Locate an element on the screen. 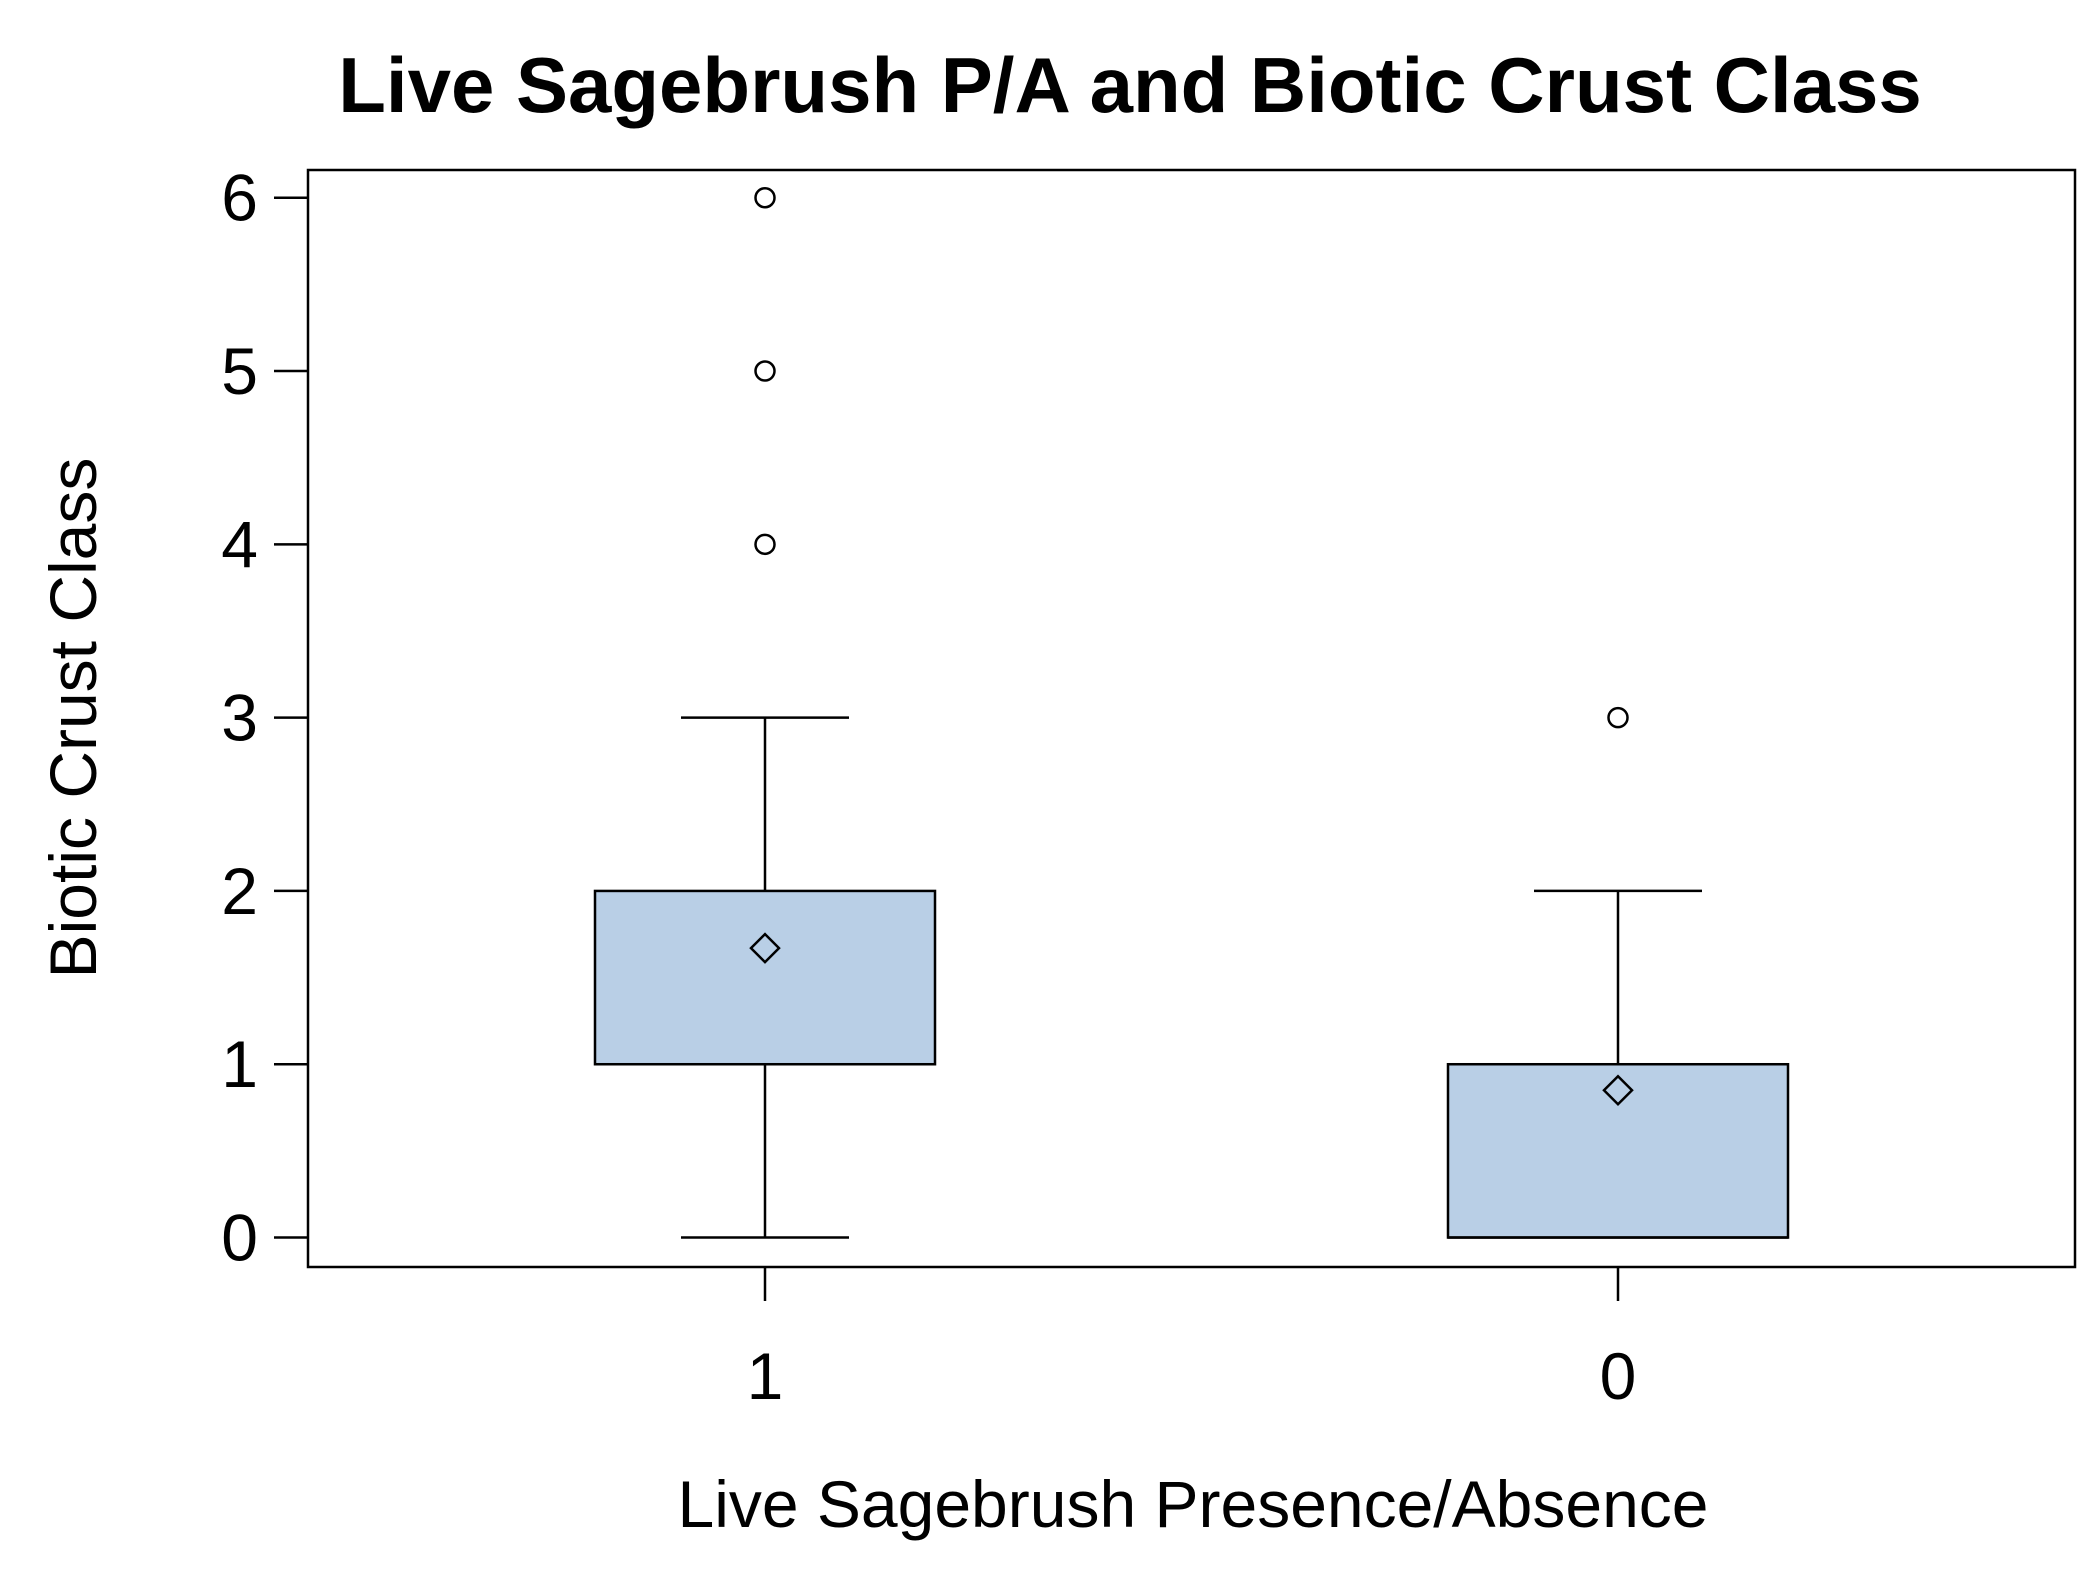 The width and height of the screenshot is (2100, 1575). x-tick-label: 1 is located at coordinates (765, 1376).